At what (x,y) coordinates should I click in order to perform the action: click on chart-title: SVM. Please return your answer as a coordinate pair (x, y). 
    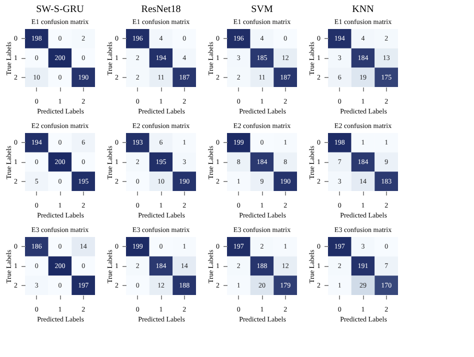
    Looking at the image, I should click on (262, 9).